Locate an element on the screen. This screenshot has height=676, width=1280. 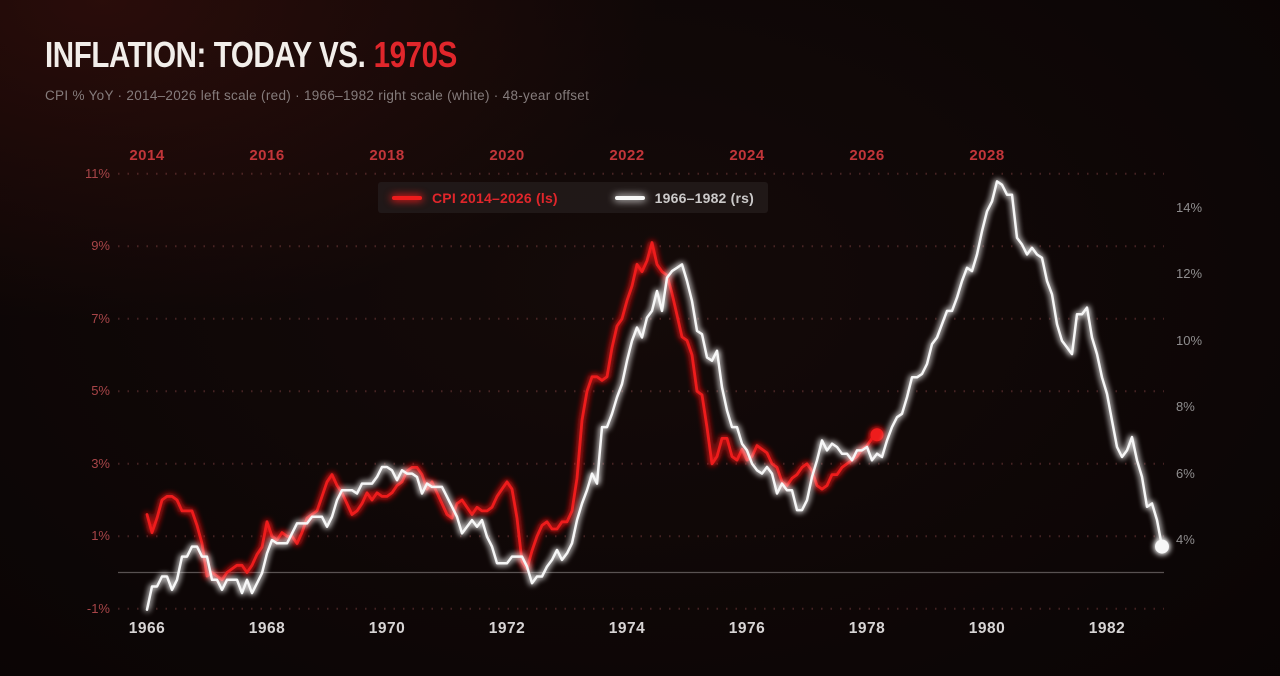
red-series-end-dot is located at coordinates (877, 435).